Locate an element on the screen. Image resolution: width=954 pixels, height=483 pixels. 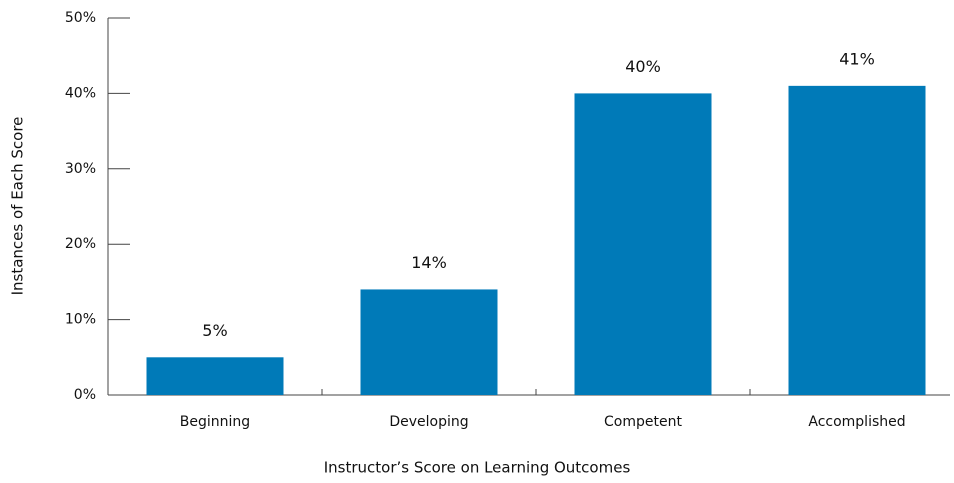
y-axis-label: Instances of Each Score is located at coordinates (18, 206).